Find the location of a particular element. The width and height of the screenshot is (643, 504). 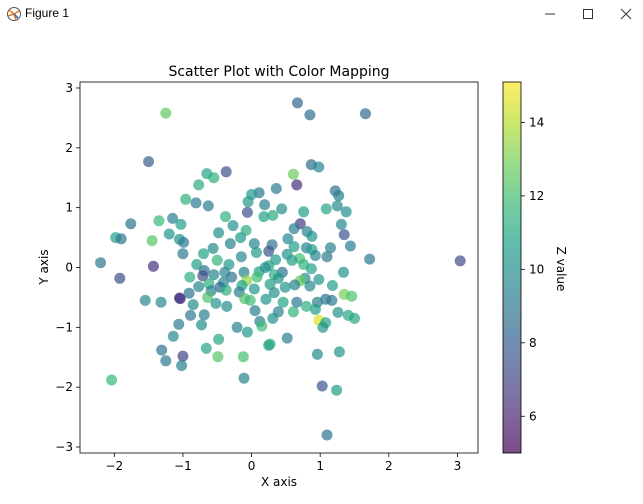

close-button is located at coordinates (624, 14).